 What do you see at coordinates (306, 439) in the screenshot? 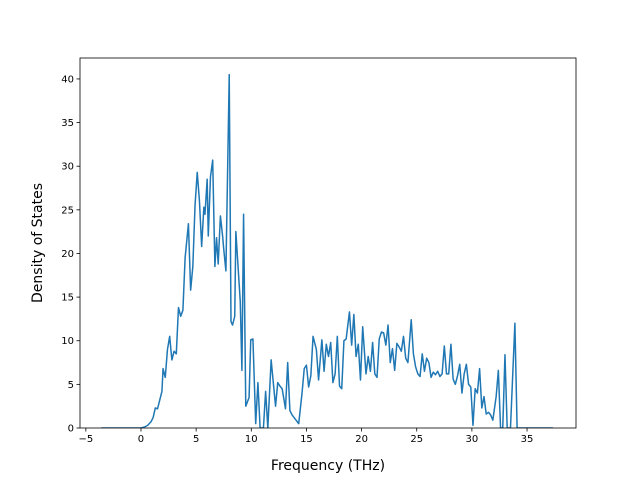
I see `x-tick-label: 15` at bounding box center [306, 439].